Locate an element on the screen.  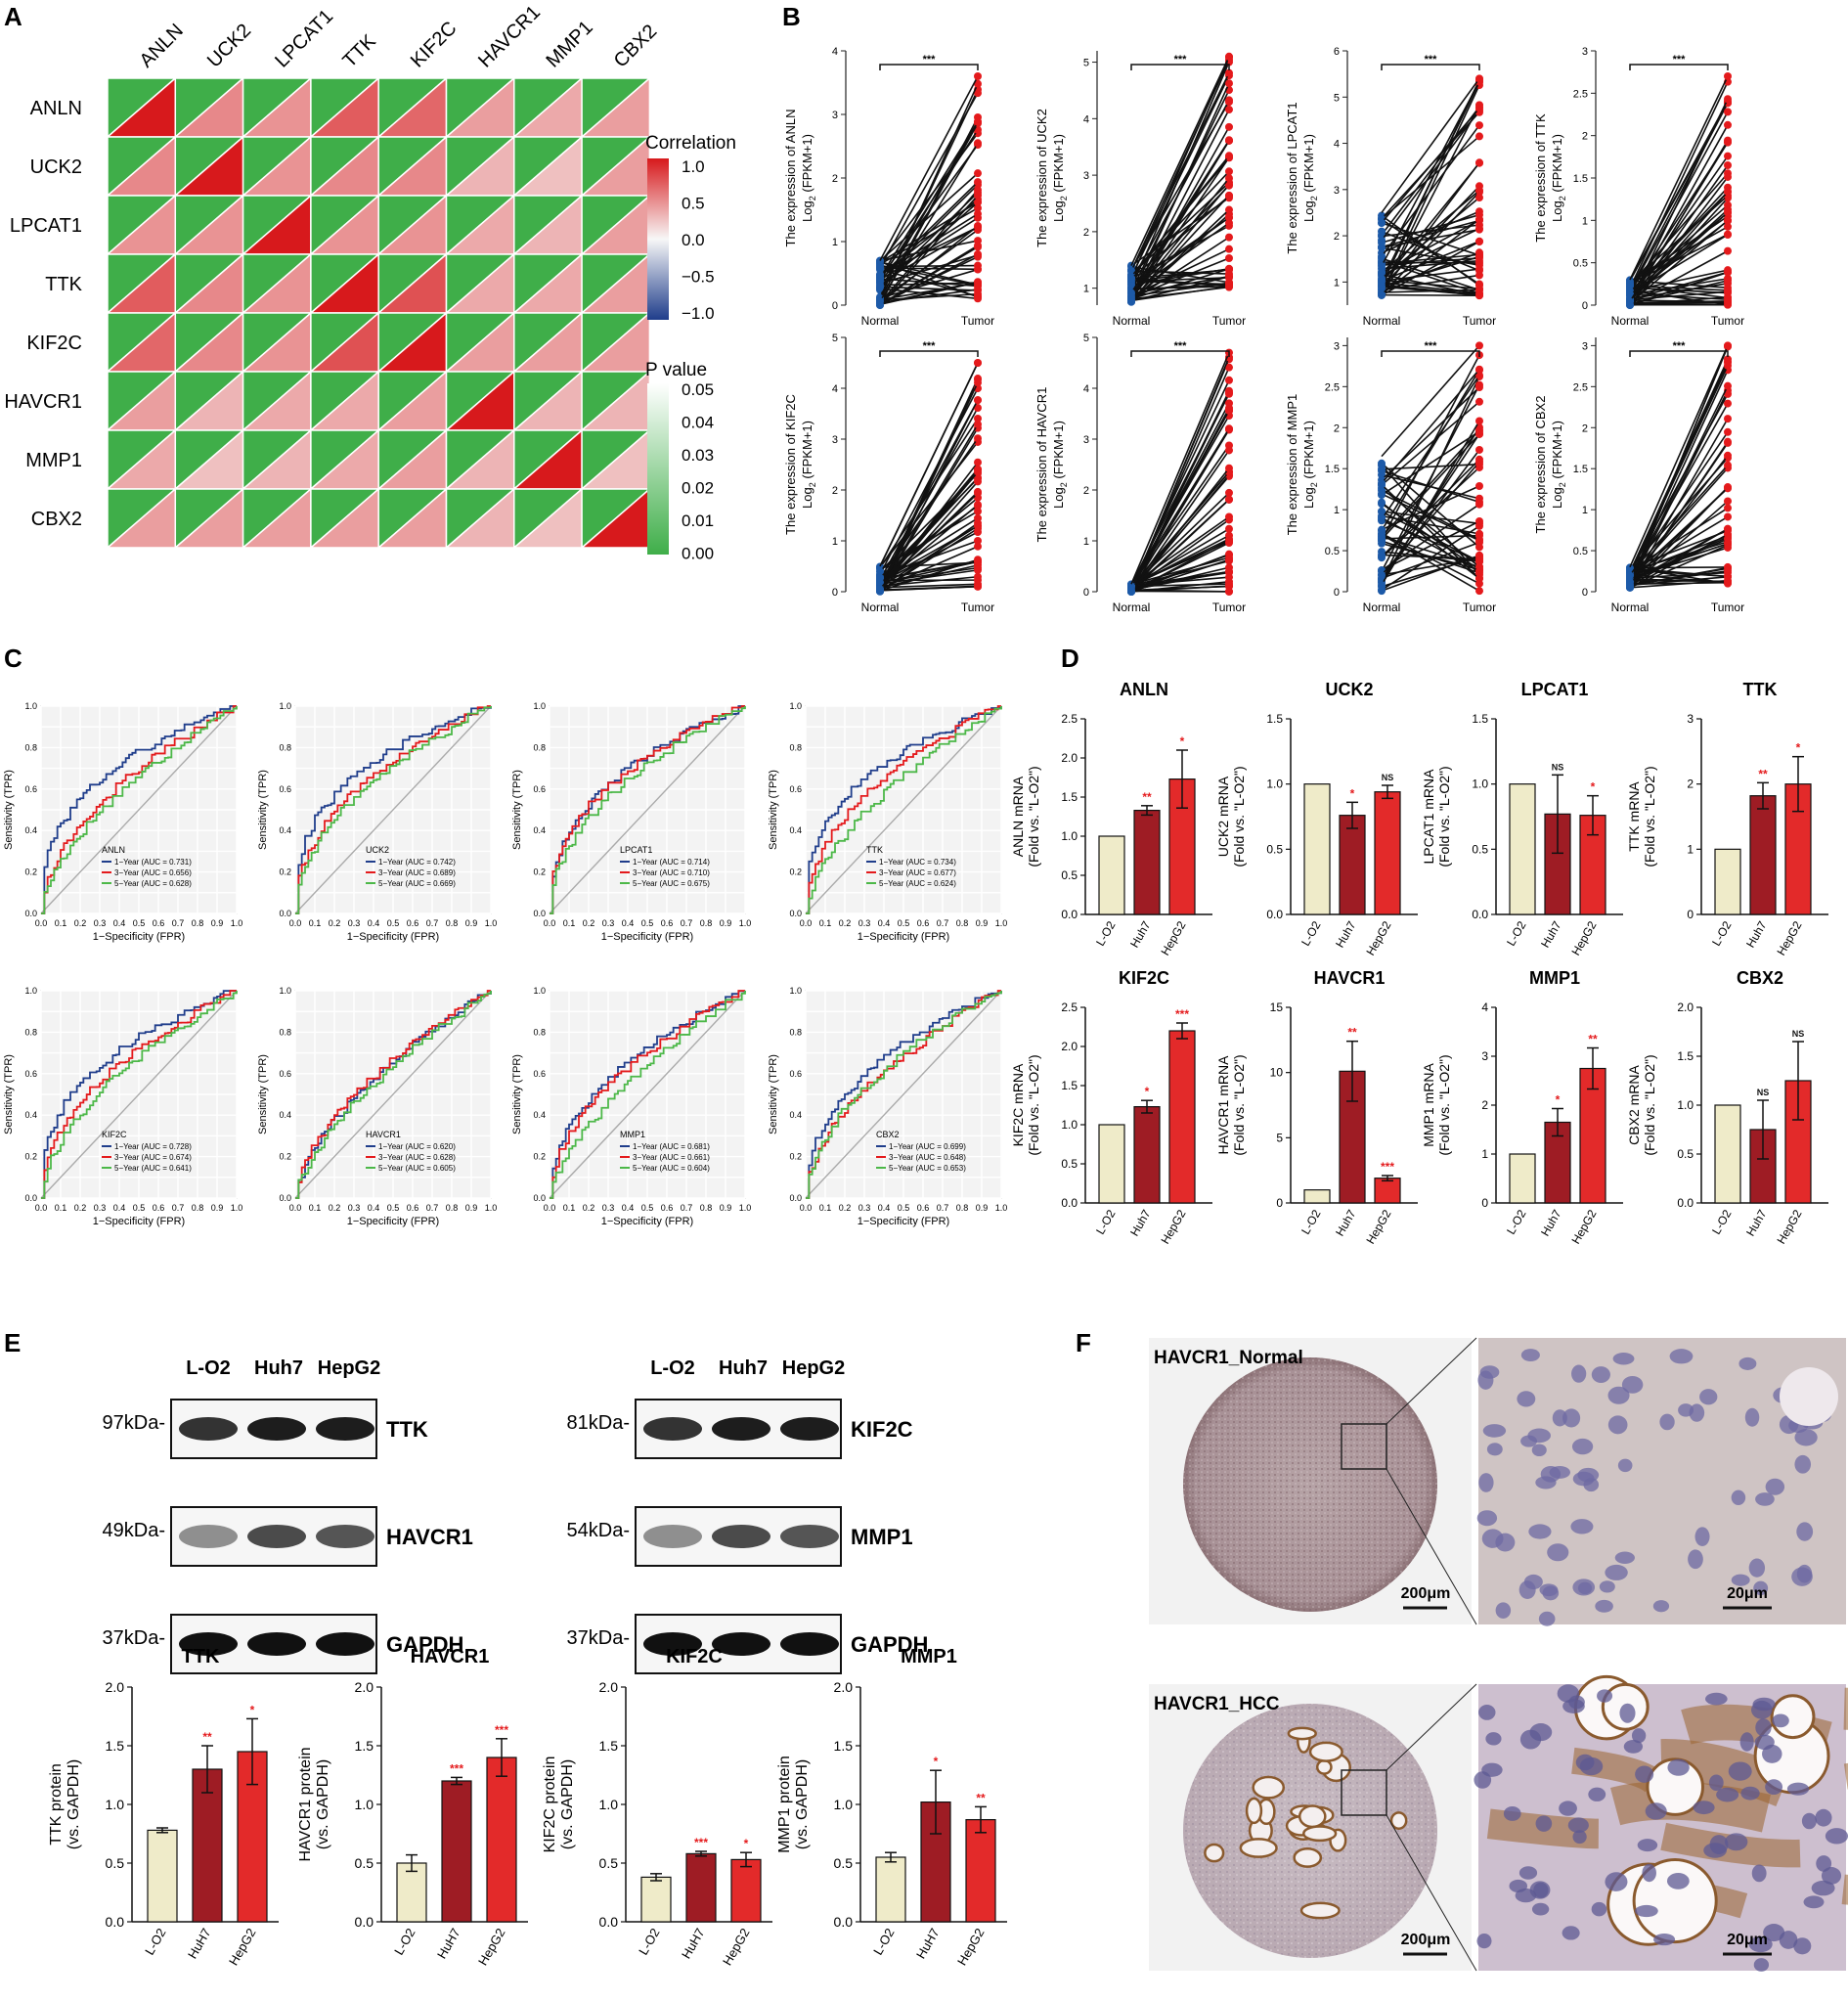
scale-bar-label: 200μm is located at coordinates (1426, 1593).